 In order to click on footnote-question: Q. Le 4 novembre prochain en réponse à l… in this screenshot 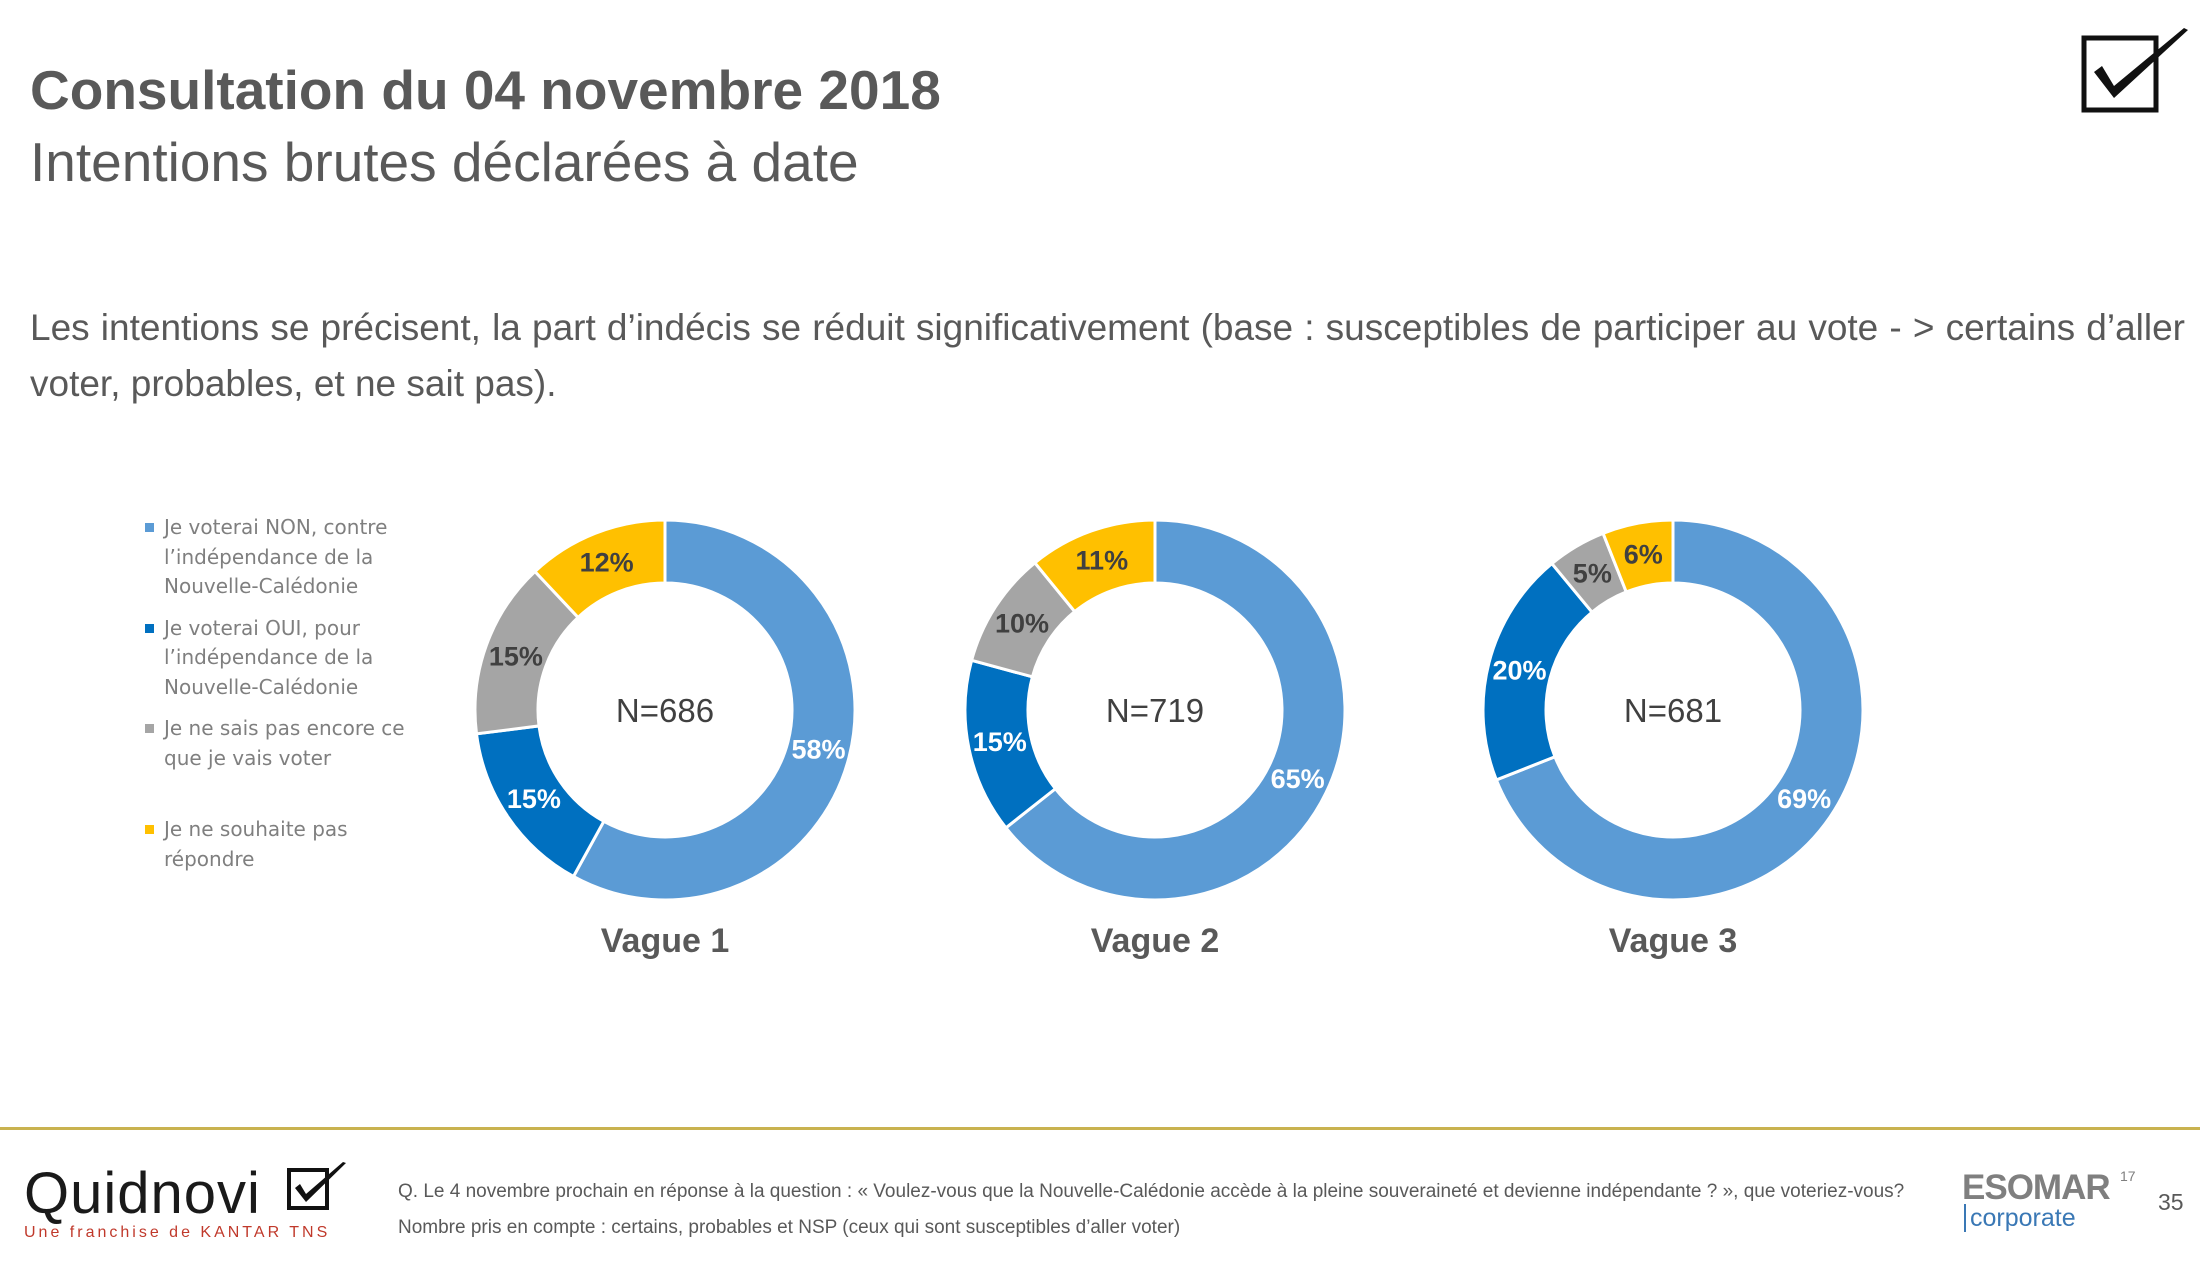, I will do `click(1151, 1191)`.